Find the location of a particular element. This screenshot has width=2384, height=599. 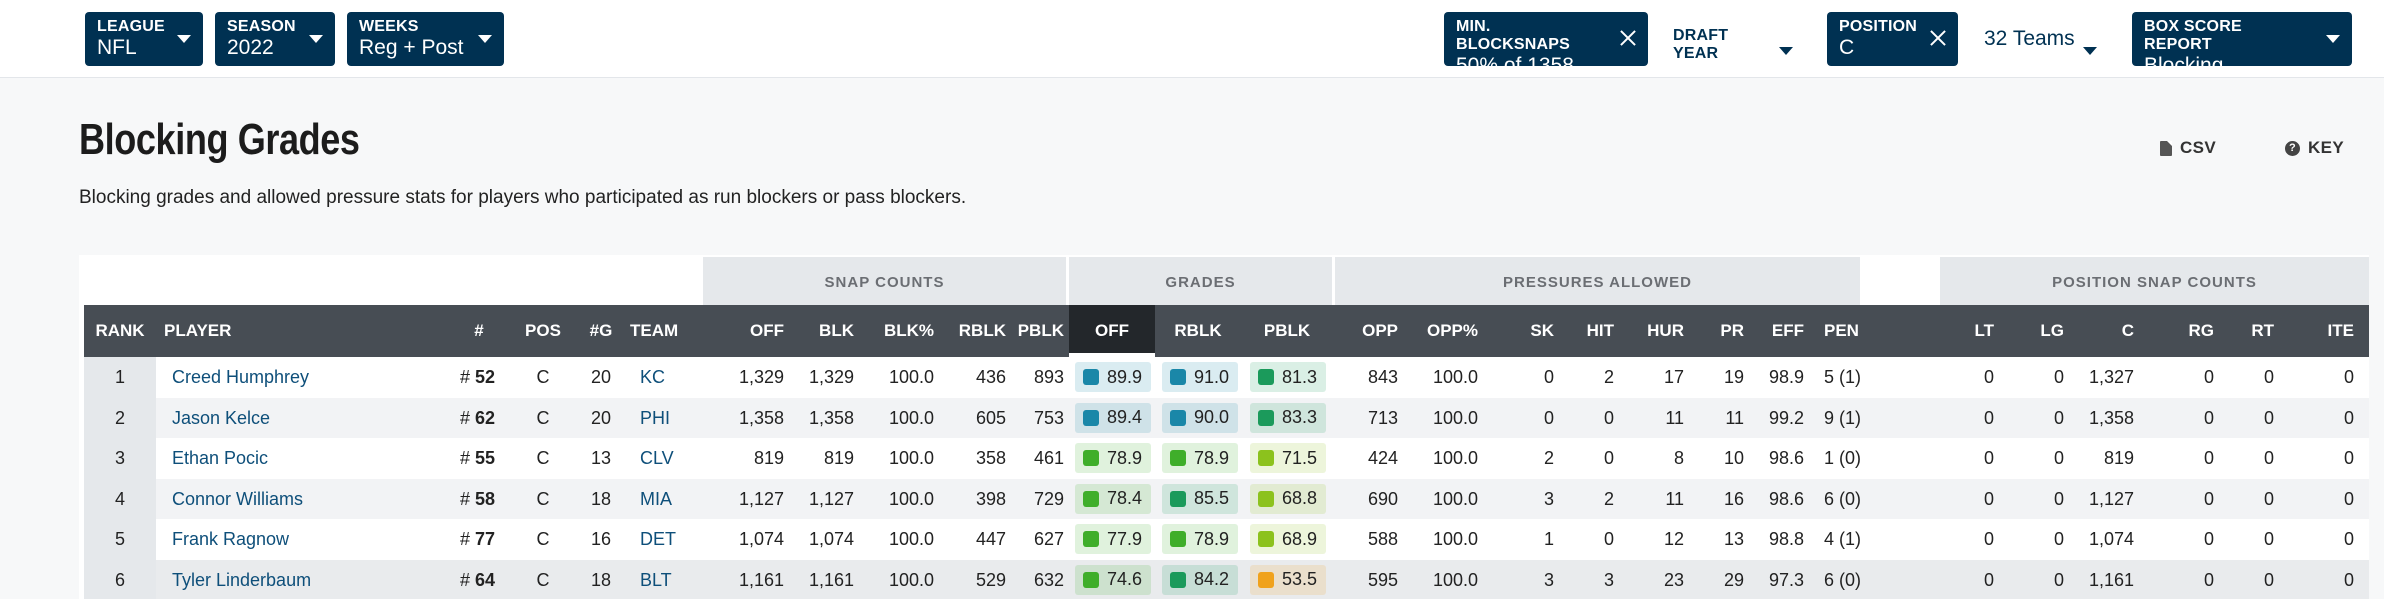

col-pr: PR is located at coordinates (1732, 330).